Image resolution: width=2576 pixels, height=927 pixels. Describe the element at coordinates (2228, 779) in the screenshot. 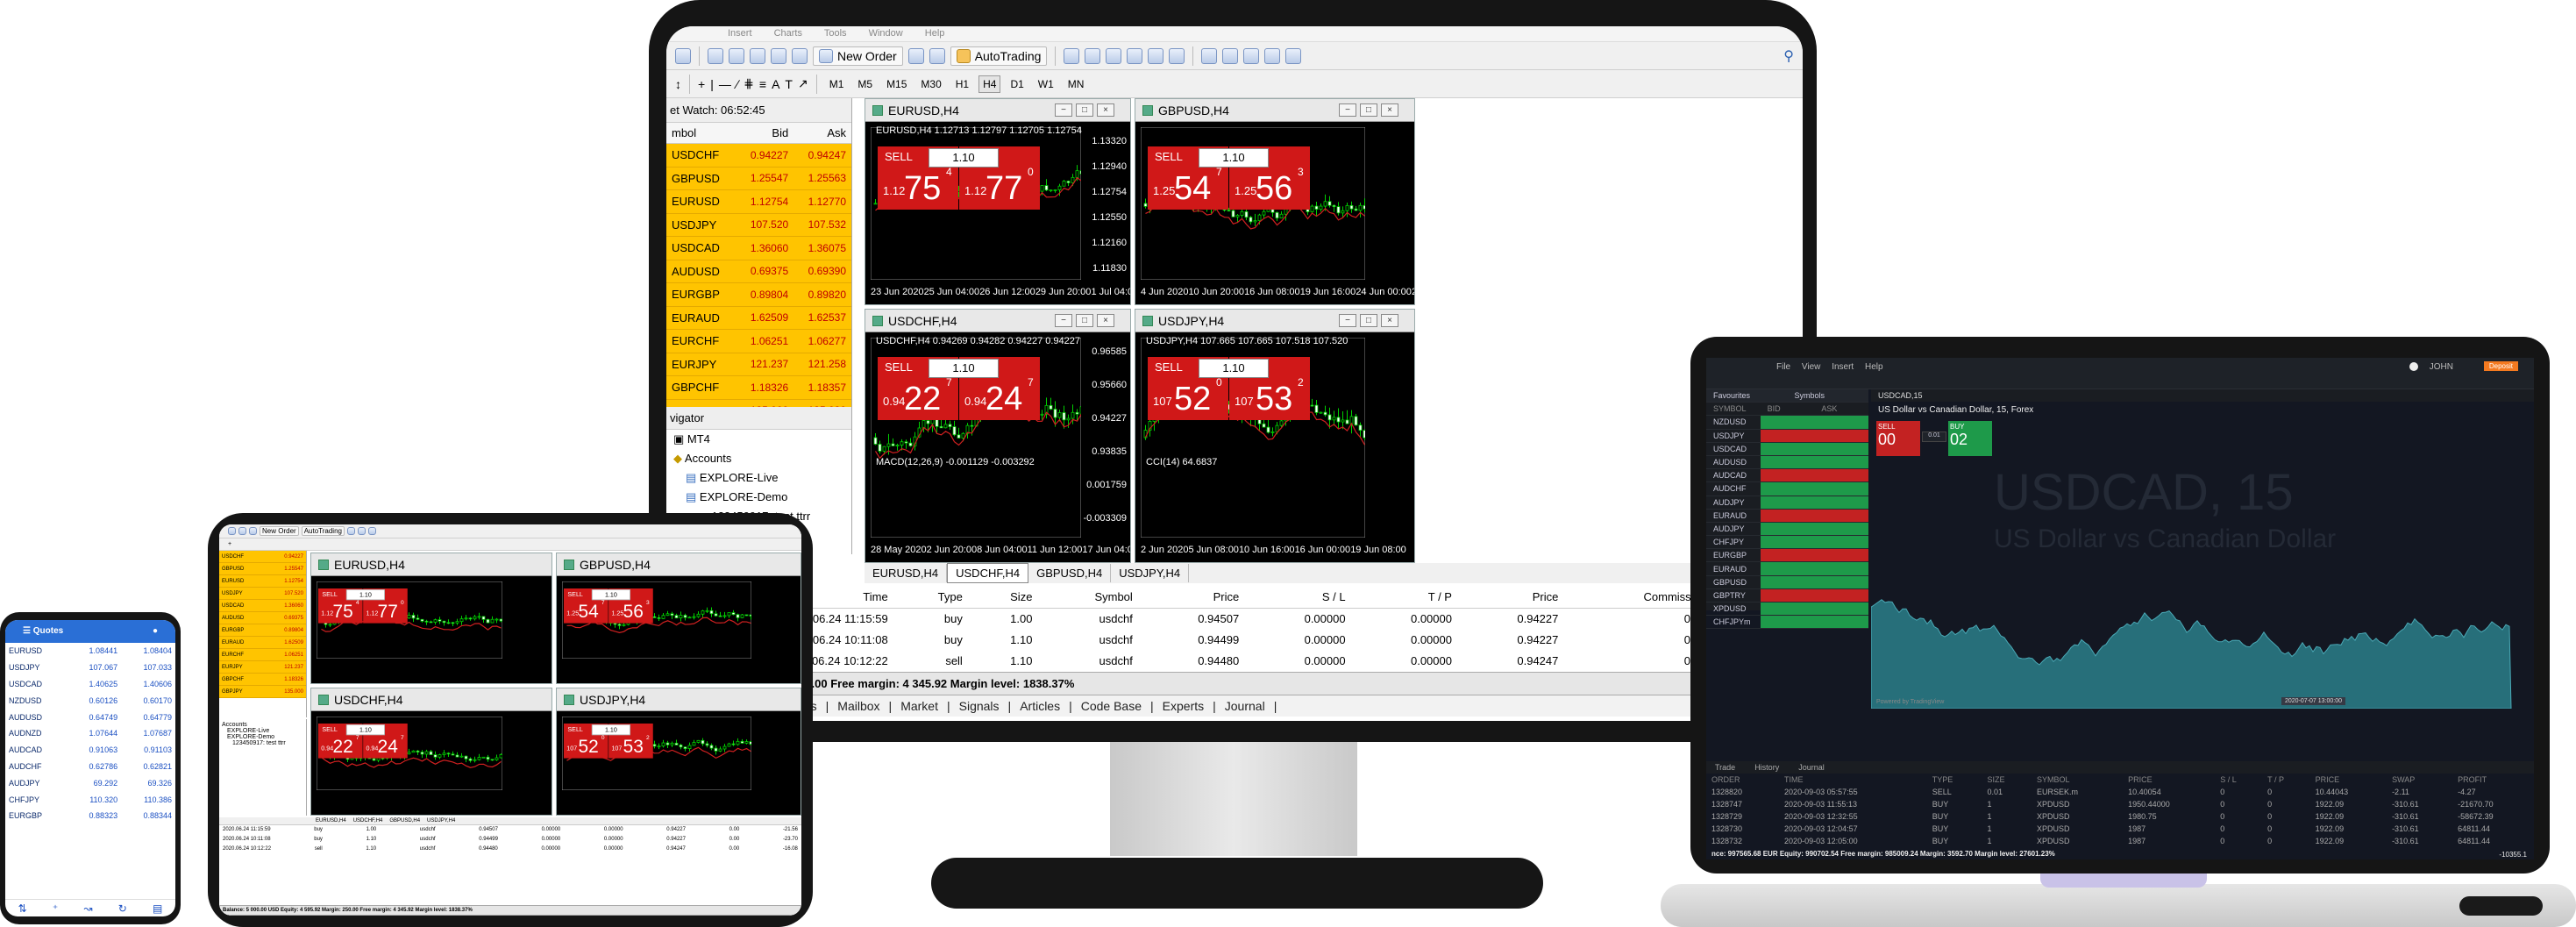

I see `laptop-col-header: S / L` at that location.